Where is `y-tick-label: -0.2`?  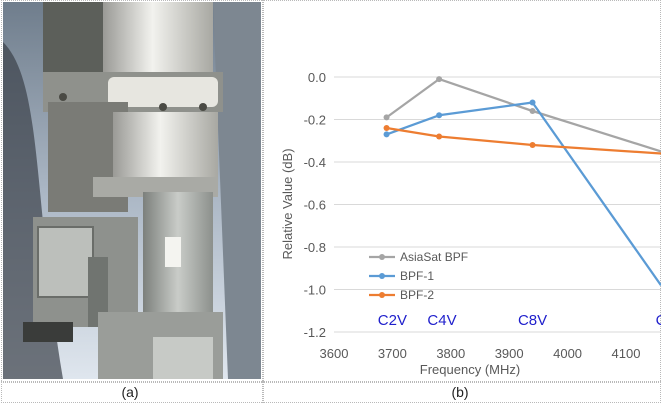 y-tick-label: -0.2 is located at coordinates (315, 120).